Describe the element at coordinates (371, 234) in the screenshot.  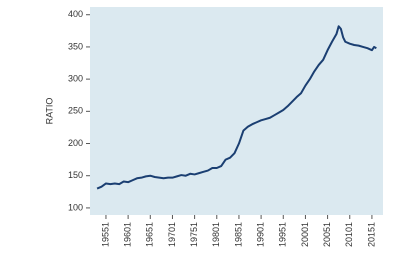
I see `x-tick-label: 20151` at that location.